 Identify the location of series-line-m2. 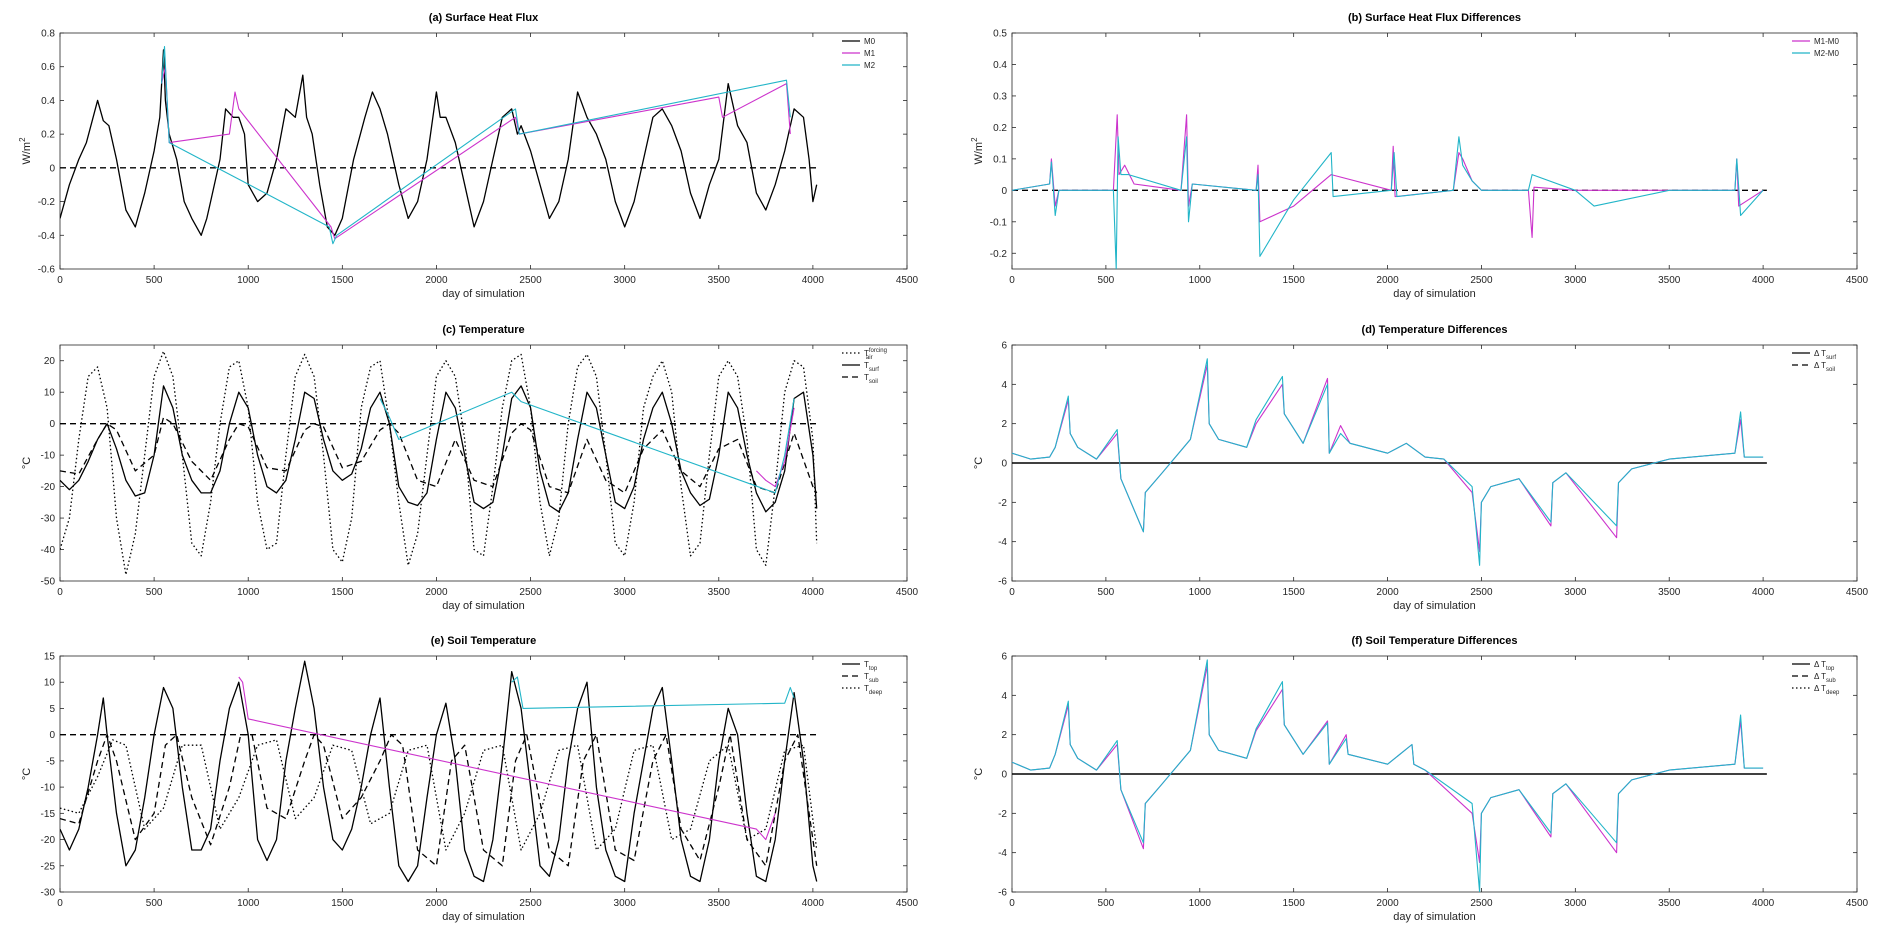
(653, 692).